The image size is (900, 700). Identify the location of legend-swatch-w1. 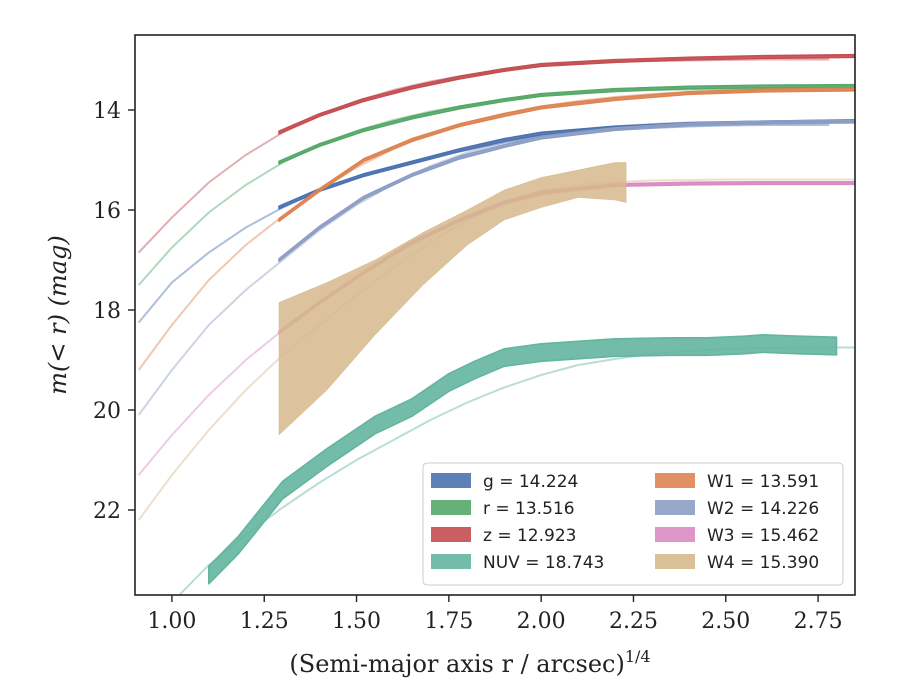
(675, 480).